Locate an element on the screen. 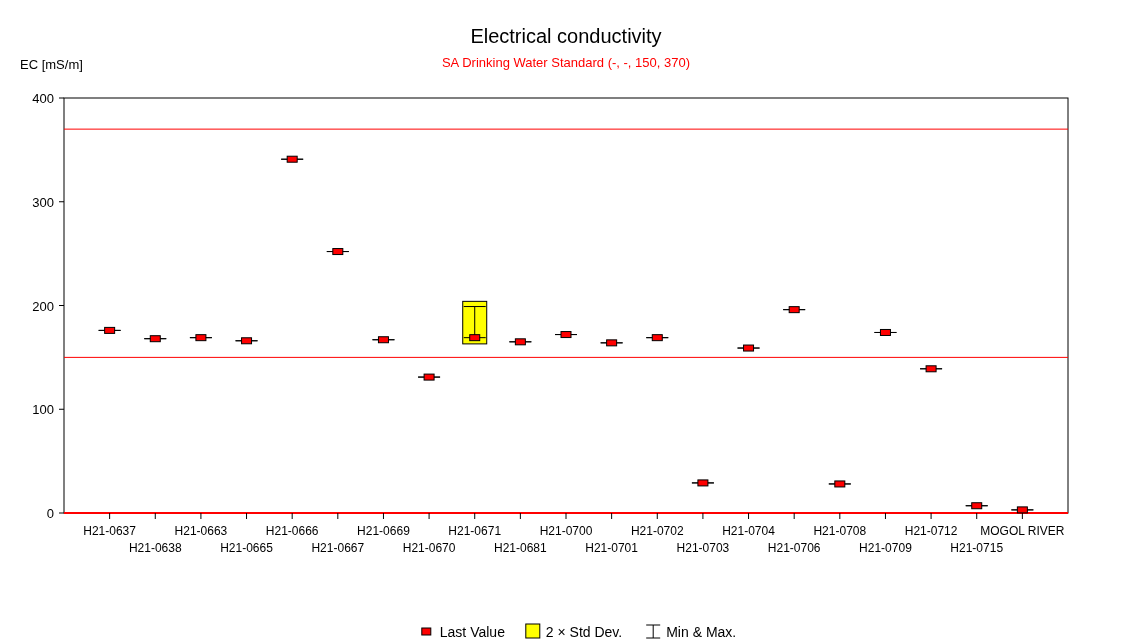 The height and width of the screenshot is (639, 1124). x-tick-label: H21-0681 is located at coordinates (521, 548).